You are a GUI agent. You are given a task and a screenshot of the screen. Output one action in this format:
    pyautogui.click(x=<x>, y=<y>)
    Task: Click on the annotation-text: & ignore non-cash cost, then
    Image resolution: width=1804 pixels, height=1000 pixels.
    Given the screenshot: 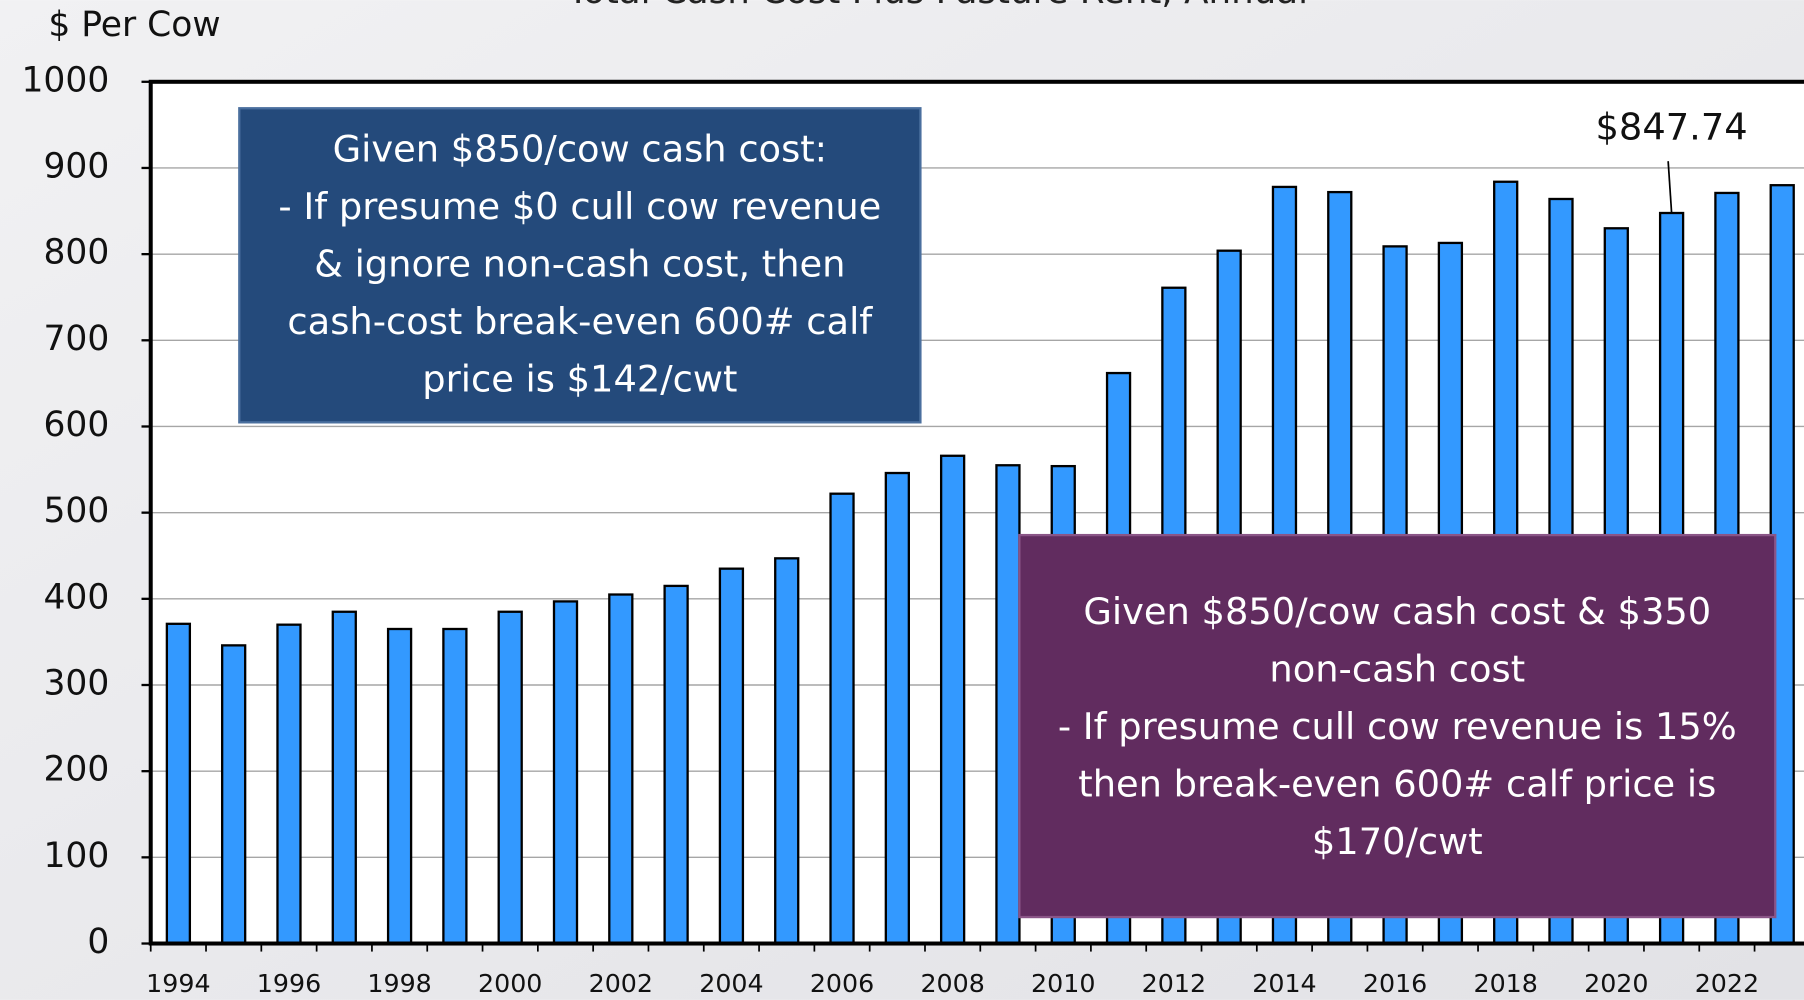 What is the action you would take?
    pyautogui.click(x=579, y=263)
    